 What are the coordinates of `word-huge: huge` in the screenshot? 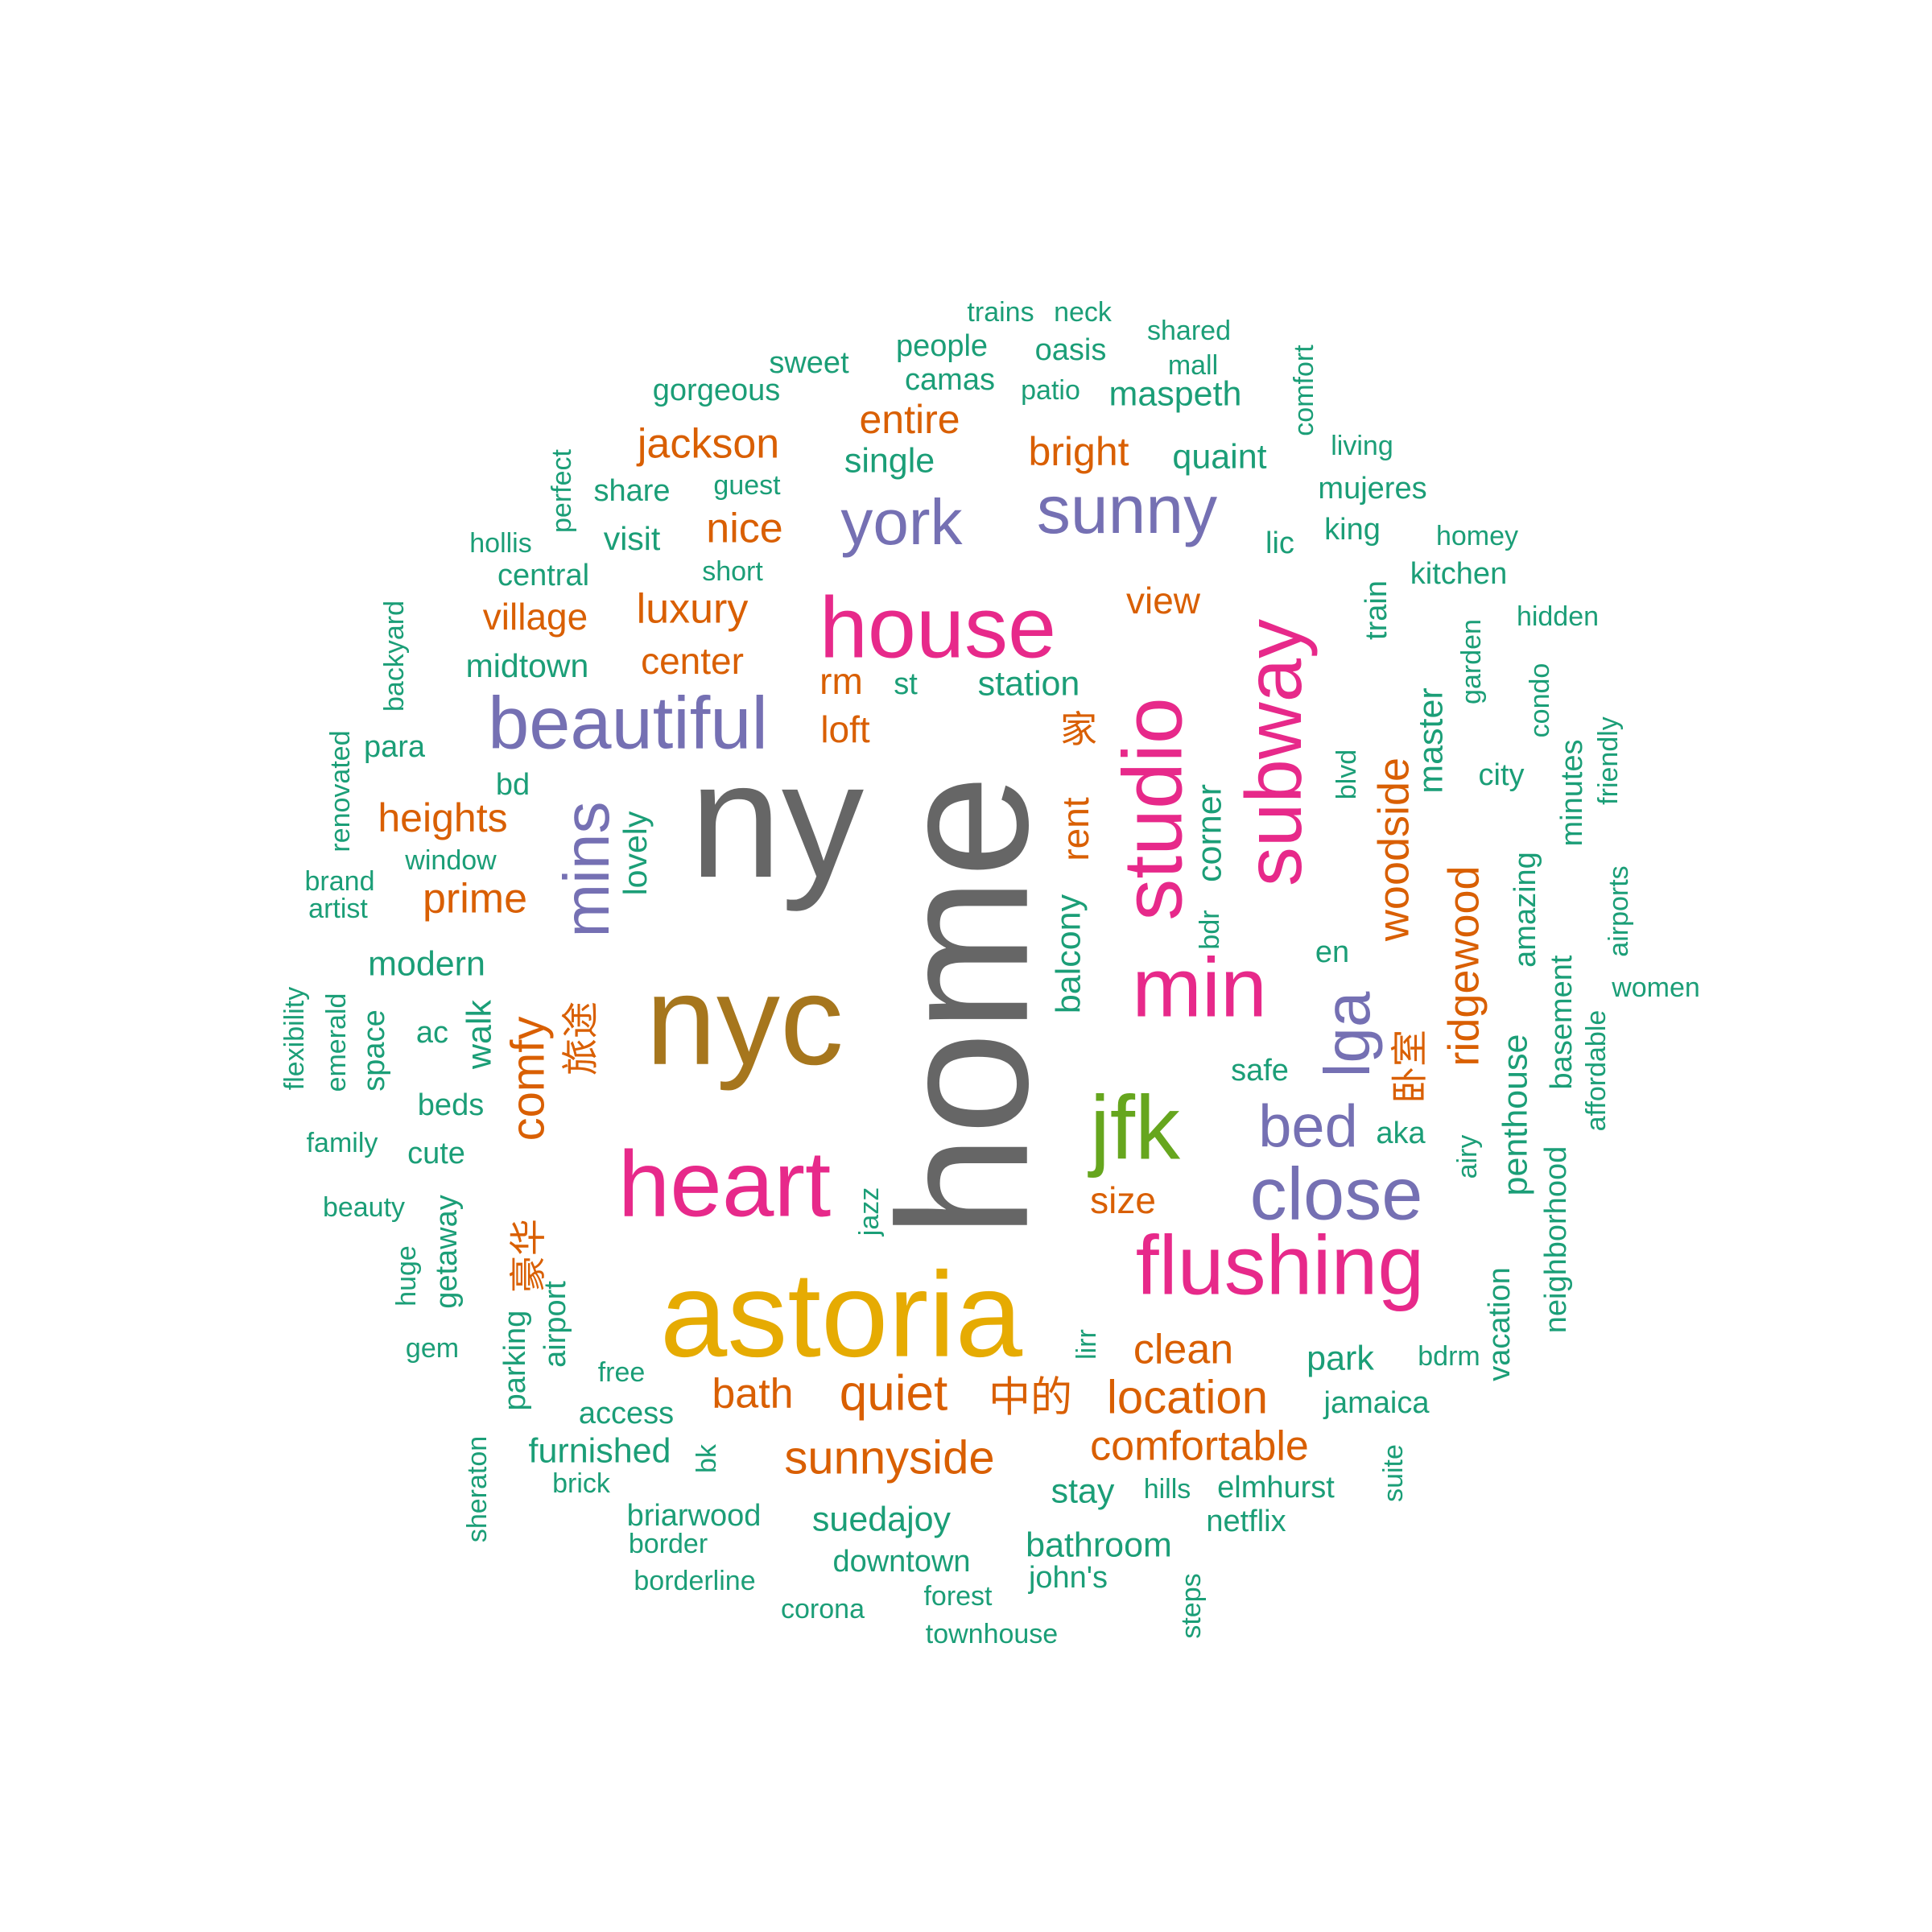 It's located at (406, 1276).